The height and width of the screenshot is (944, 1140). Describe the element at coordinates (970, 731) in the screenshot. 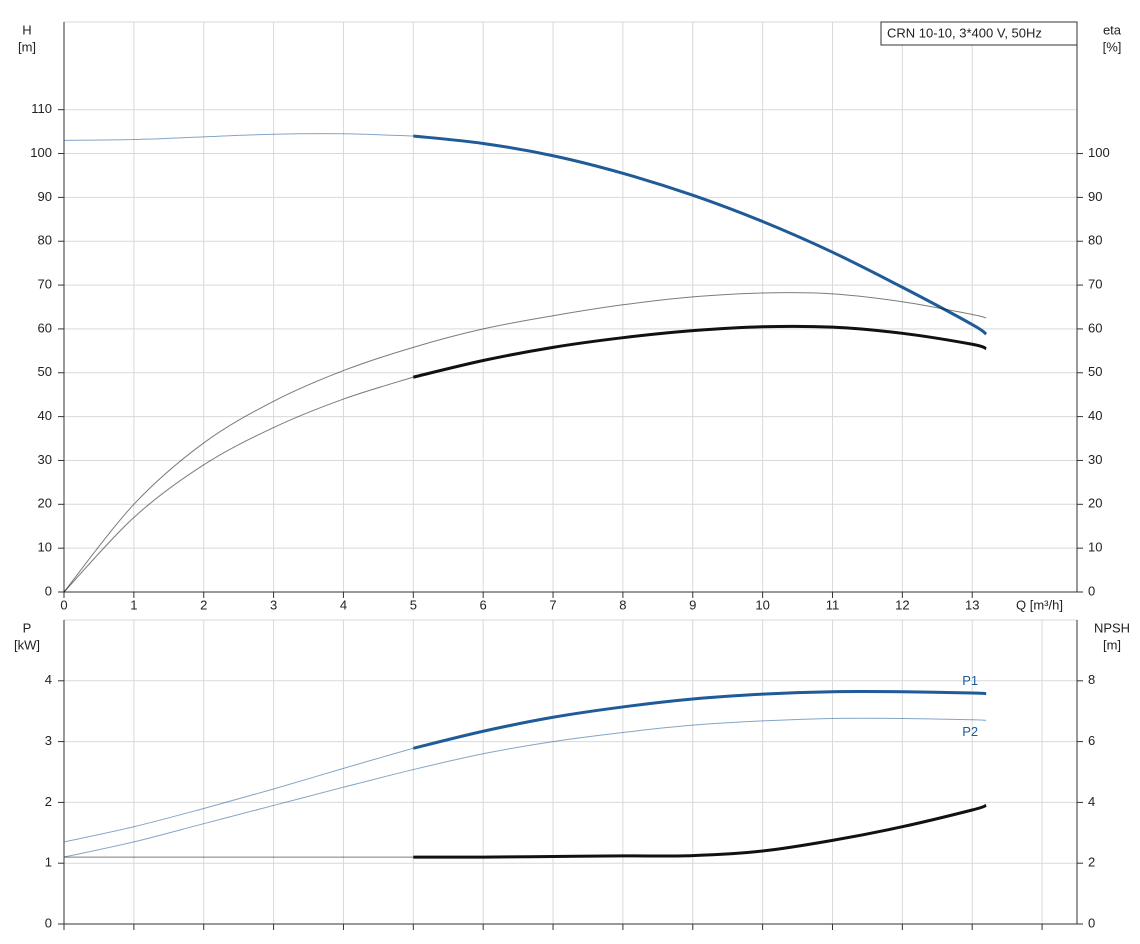

I see `series-label: P2` at that location.